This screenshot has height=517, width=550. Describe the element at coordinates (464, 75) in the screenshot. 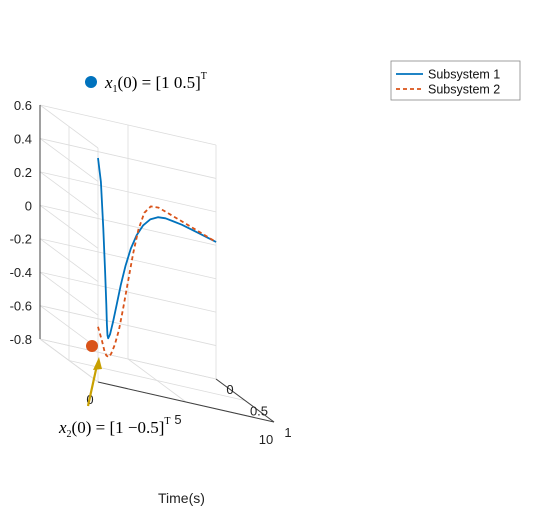

I see `legend-label-subsystem-1: Subsystem 1` at that location.